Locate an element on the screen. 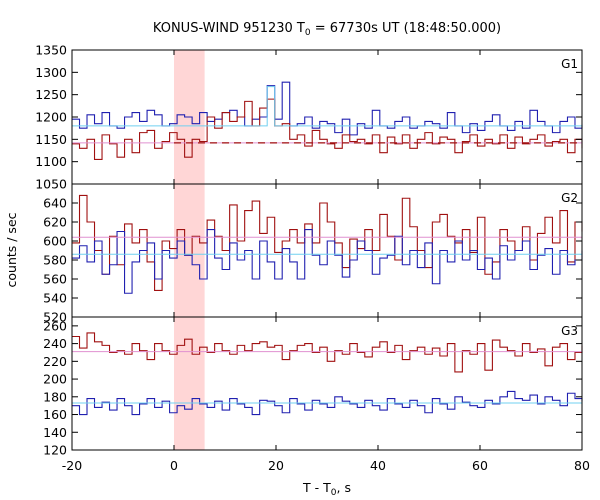 This screenshot has height=500, width=600. y-tick-label-g1: 1050 is located at coordinates (51, 184).